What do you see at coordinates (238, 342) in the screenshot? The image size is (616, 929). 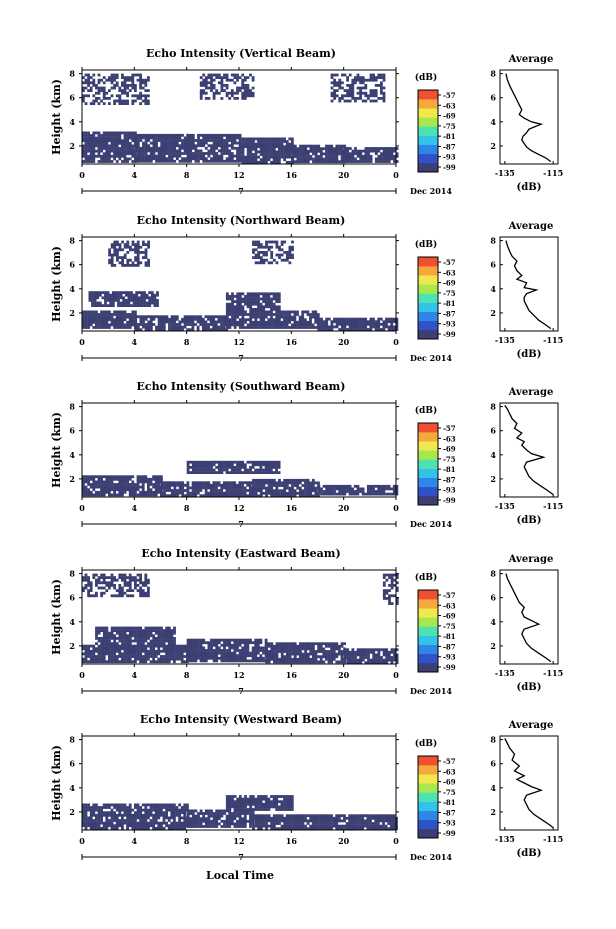 I see `x-tick-label: 12` at bounding box center [238, 342].